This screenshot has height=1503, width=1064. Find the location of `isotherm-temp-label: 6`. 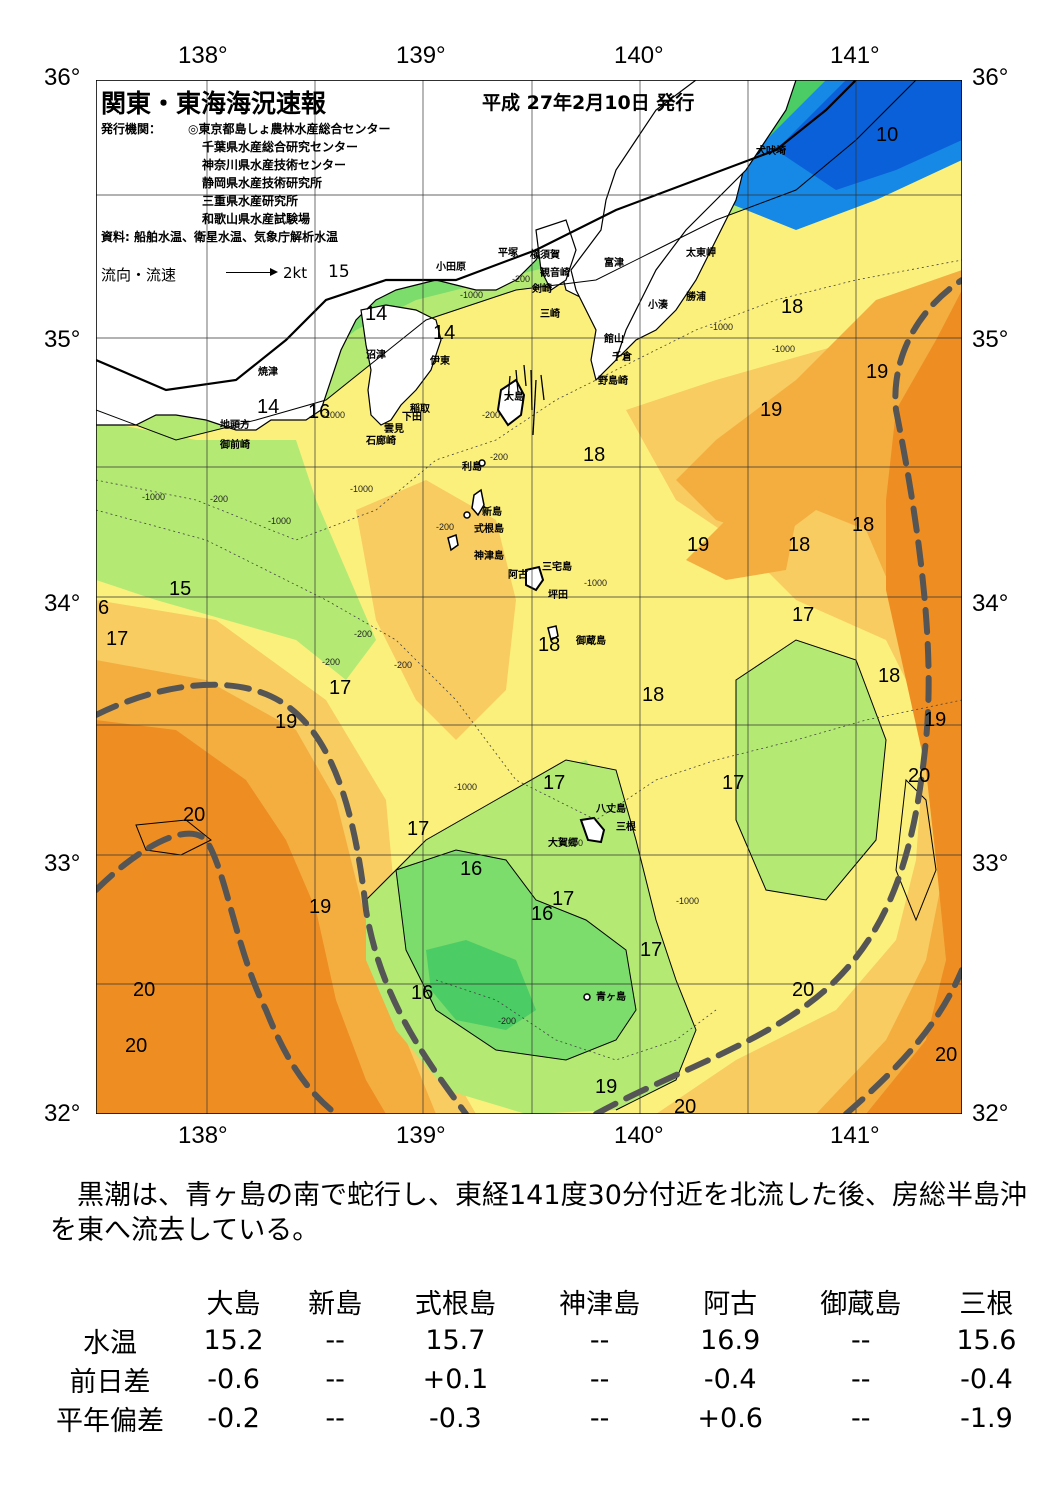

isotherm-temp-label: 6 is located at coordinates (104, 608).